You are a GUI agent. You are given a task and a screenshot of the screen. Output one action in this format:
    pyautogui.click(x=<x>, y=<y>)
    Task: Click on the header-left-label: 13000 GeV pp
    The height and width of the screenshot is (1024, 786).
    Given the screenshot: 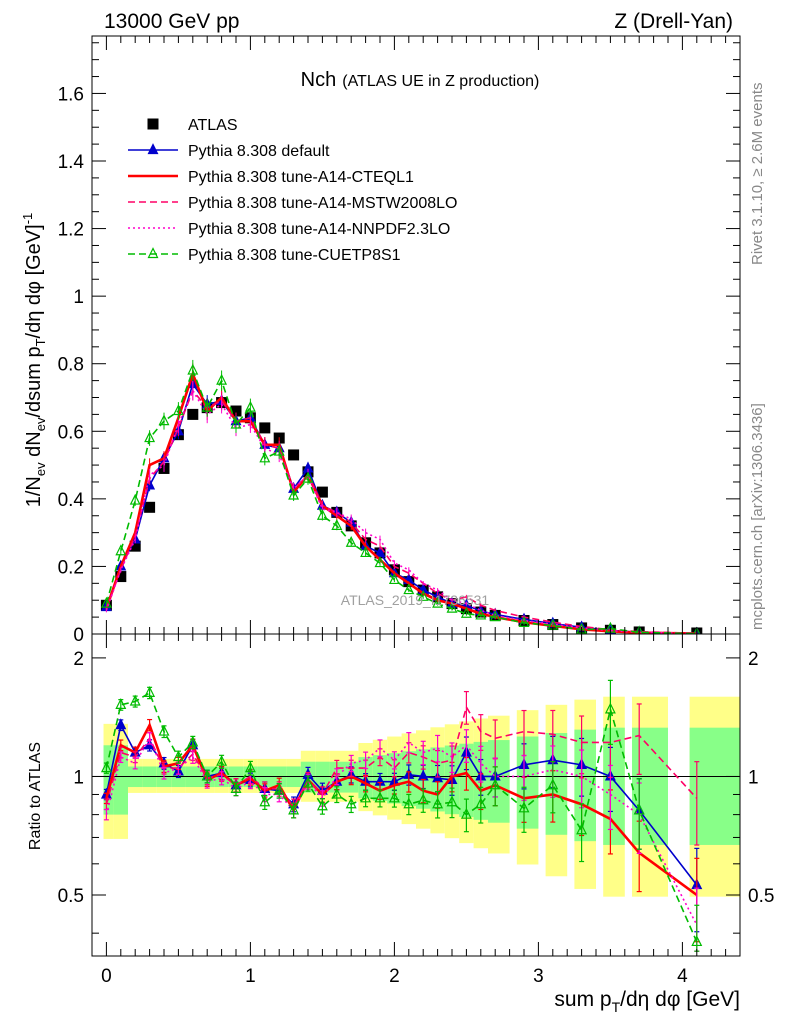 What is the action you would take?
    pyautogui.click(x=171, y=21)
    